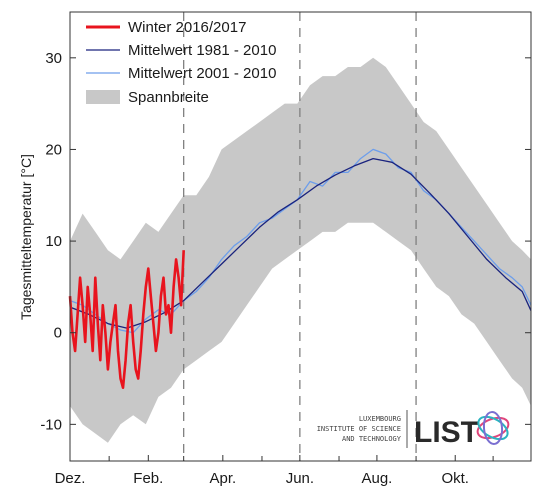  I want to click on x-tick-label-4: Aug., so click(376, 478).